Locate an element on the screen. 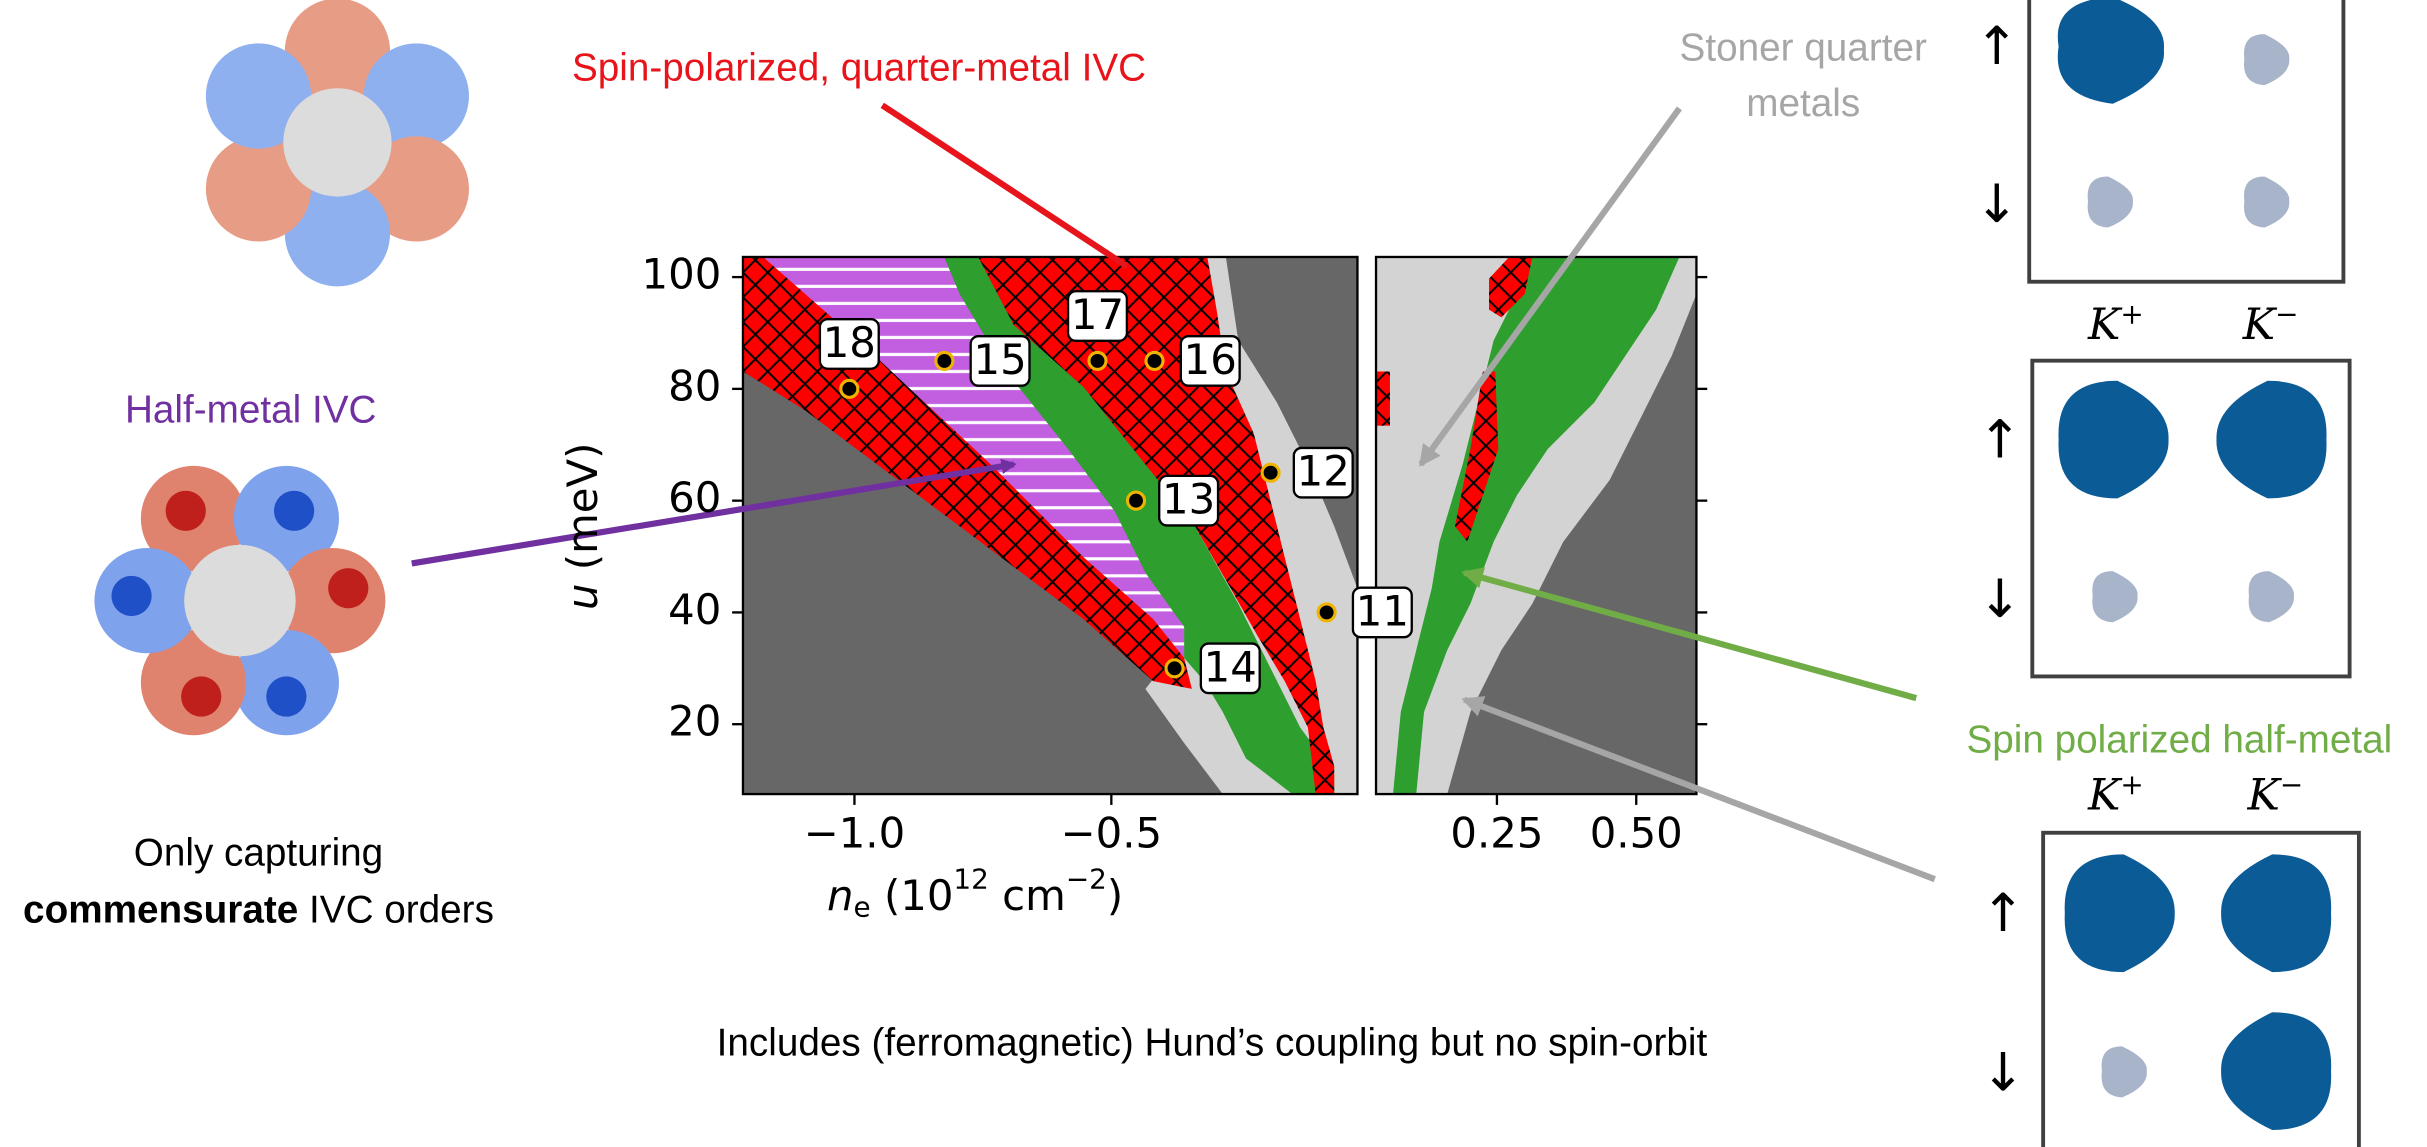 Image resolution: width=2427 pixels, height=1147 pixels. x-tick-label: −0.5 is located at coordinates (1111, 832).